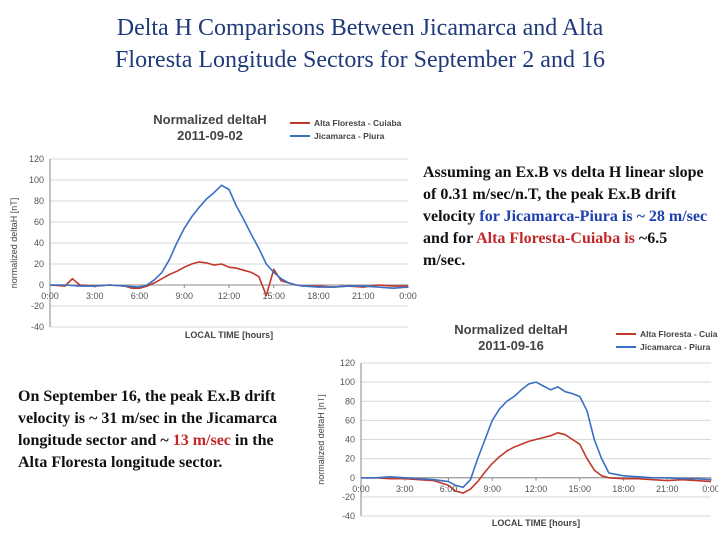 This screenshot has height=540, width=720. What do you see at coordinates (210, 135) in the screenshot?
I see `chart-subtitle: 2011-09-02` at bounding box center [210, 135].